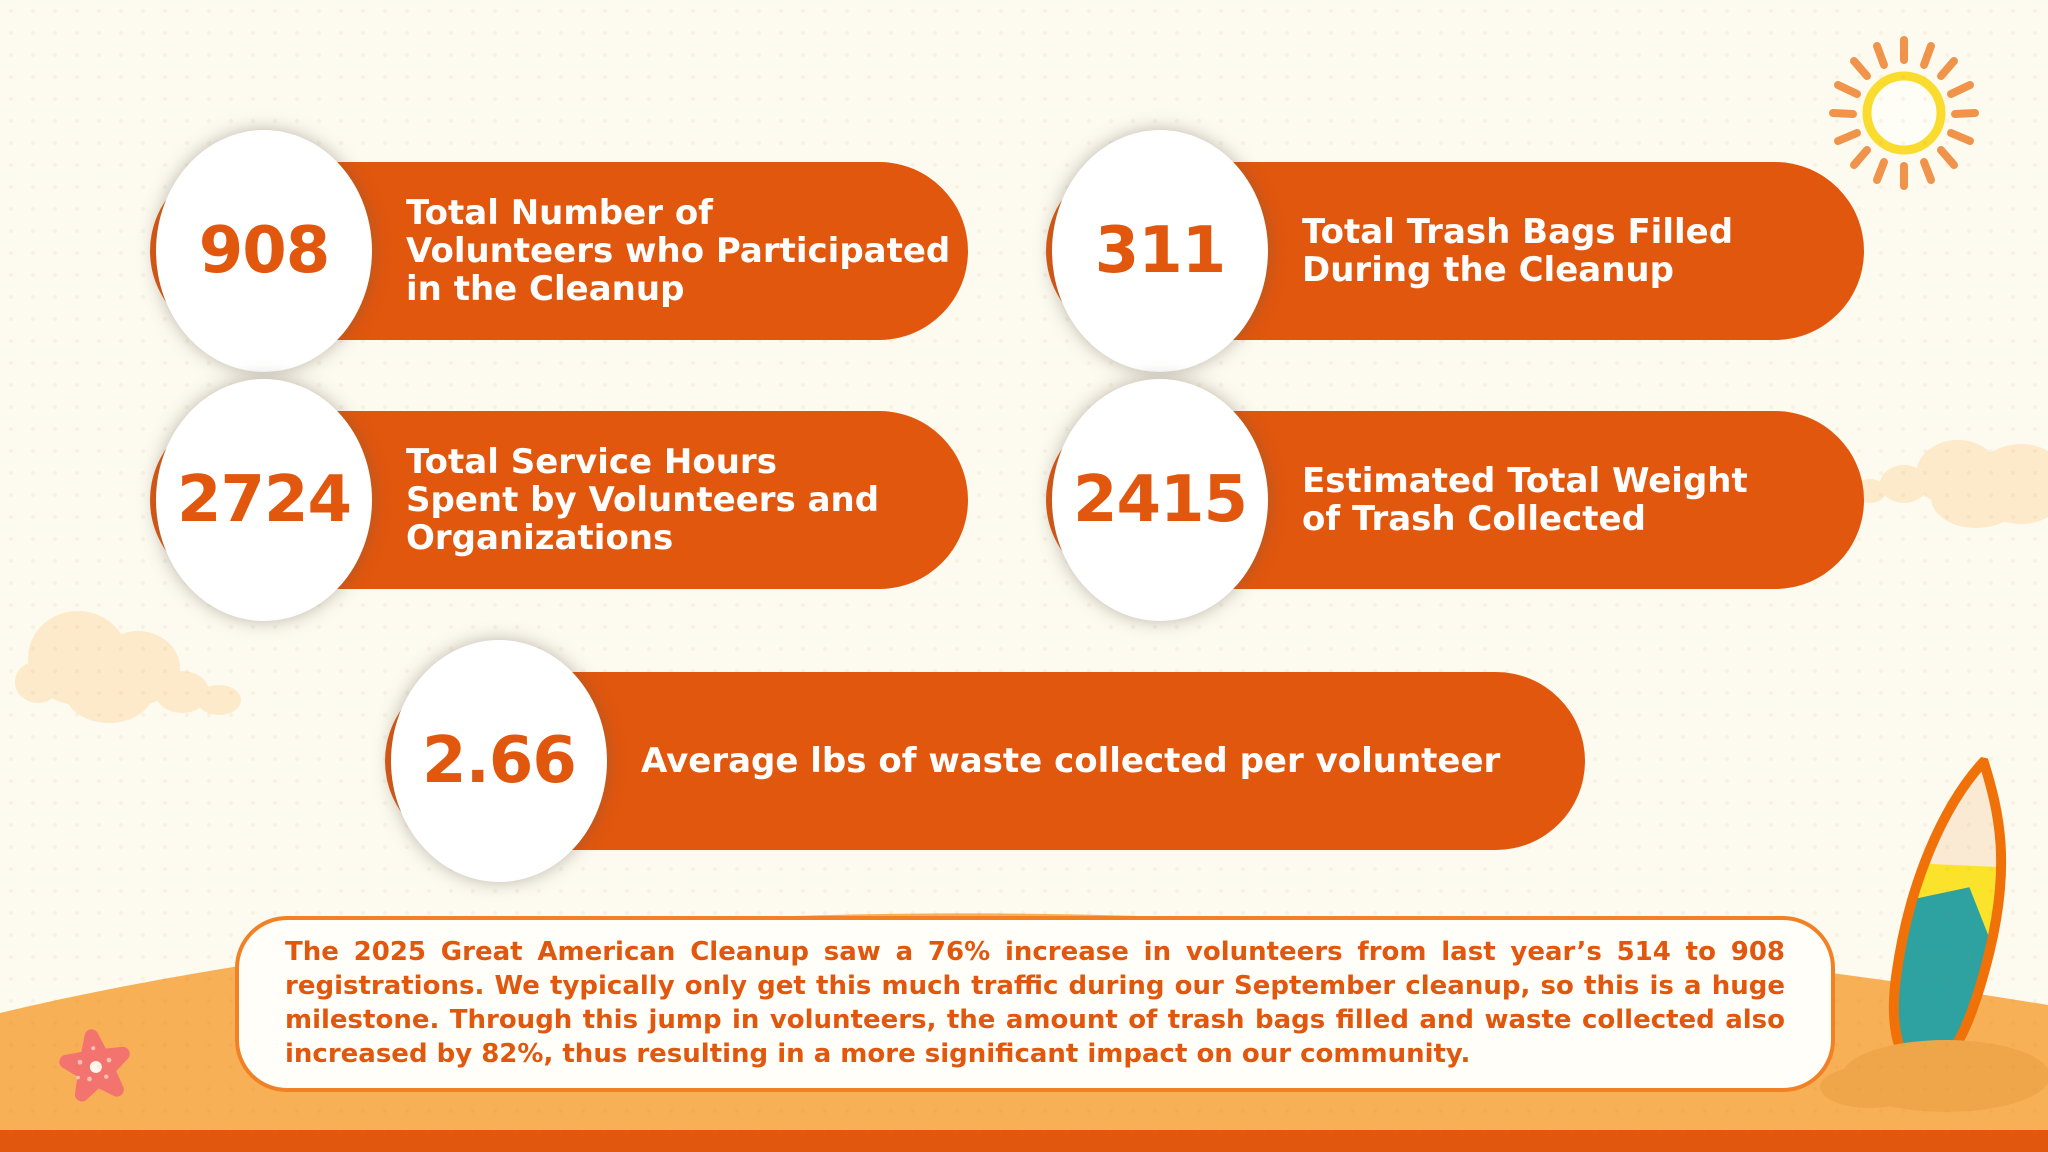 The width and height of the screenshot is (2048, 1152). What do you see at coordinates (1935, 921) in the screenshot?
I see `surfboard-icon` at bounding box center [1935, 921].